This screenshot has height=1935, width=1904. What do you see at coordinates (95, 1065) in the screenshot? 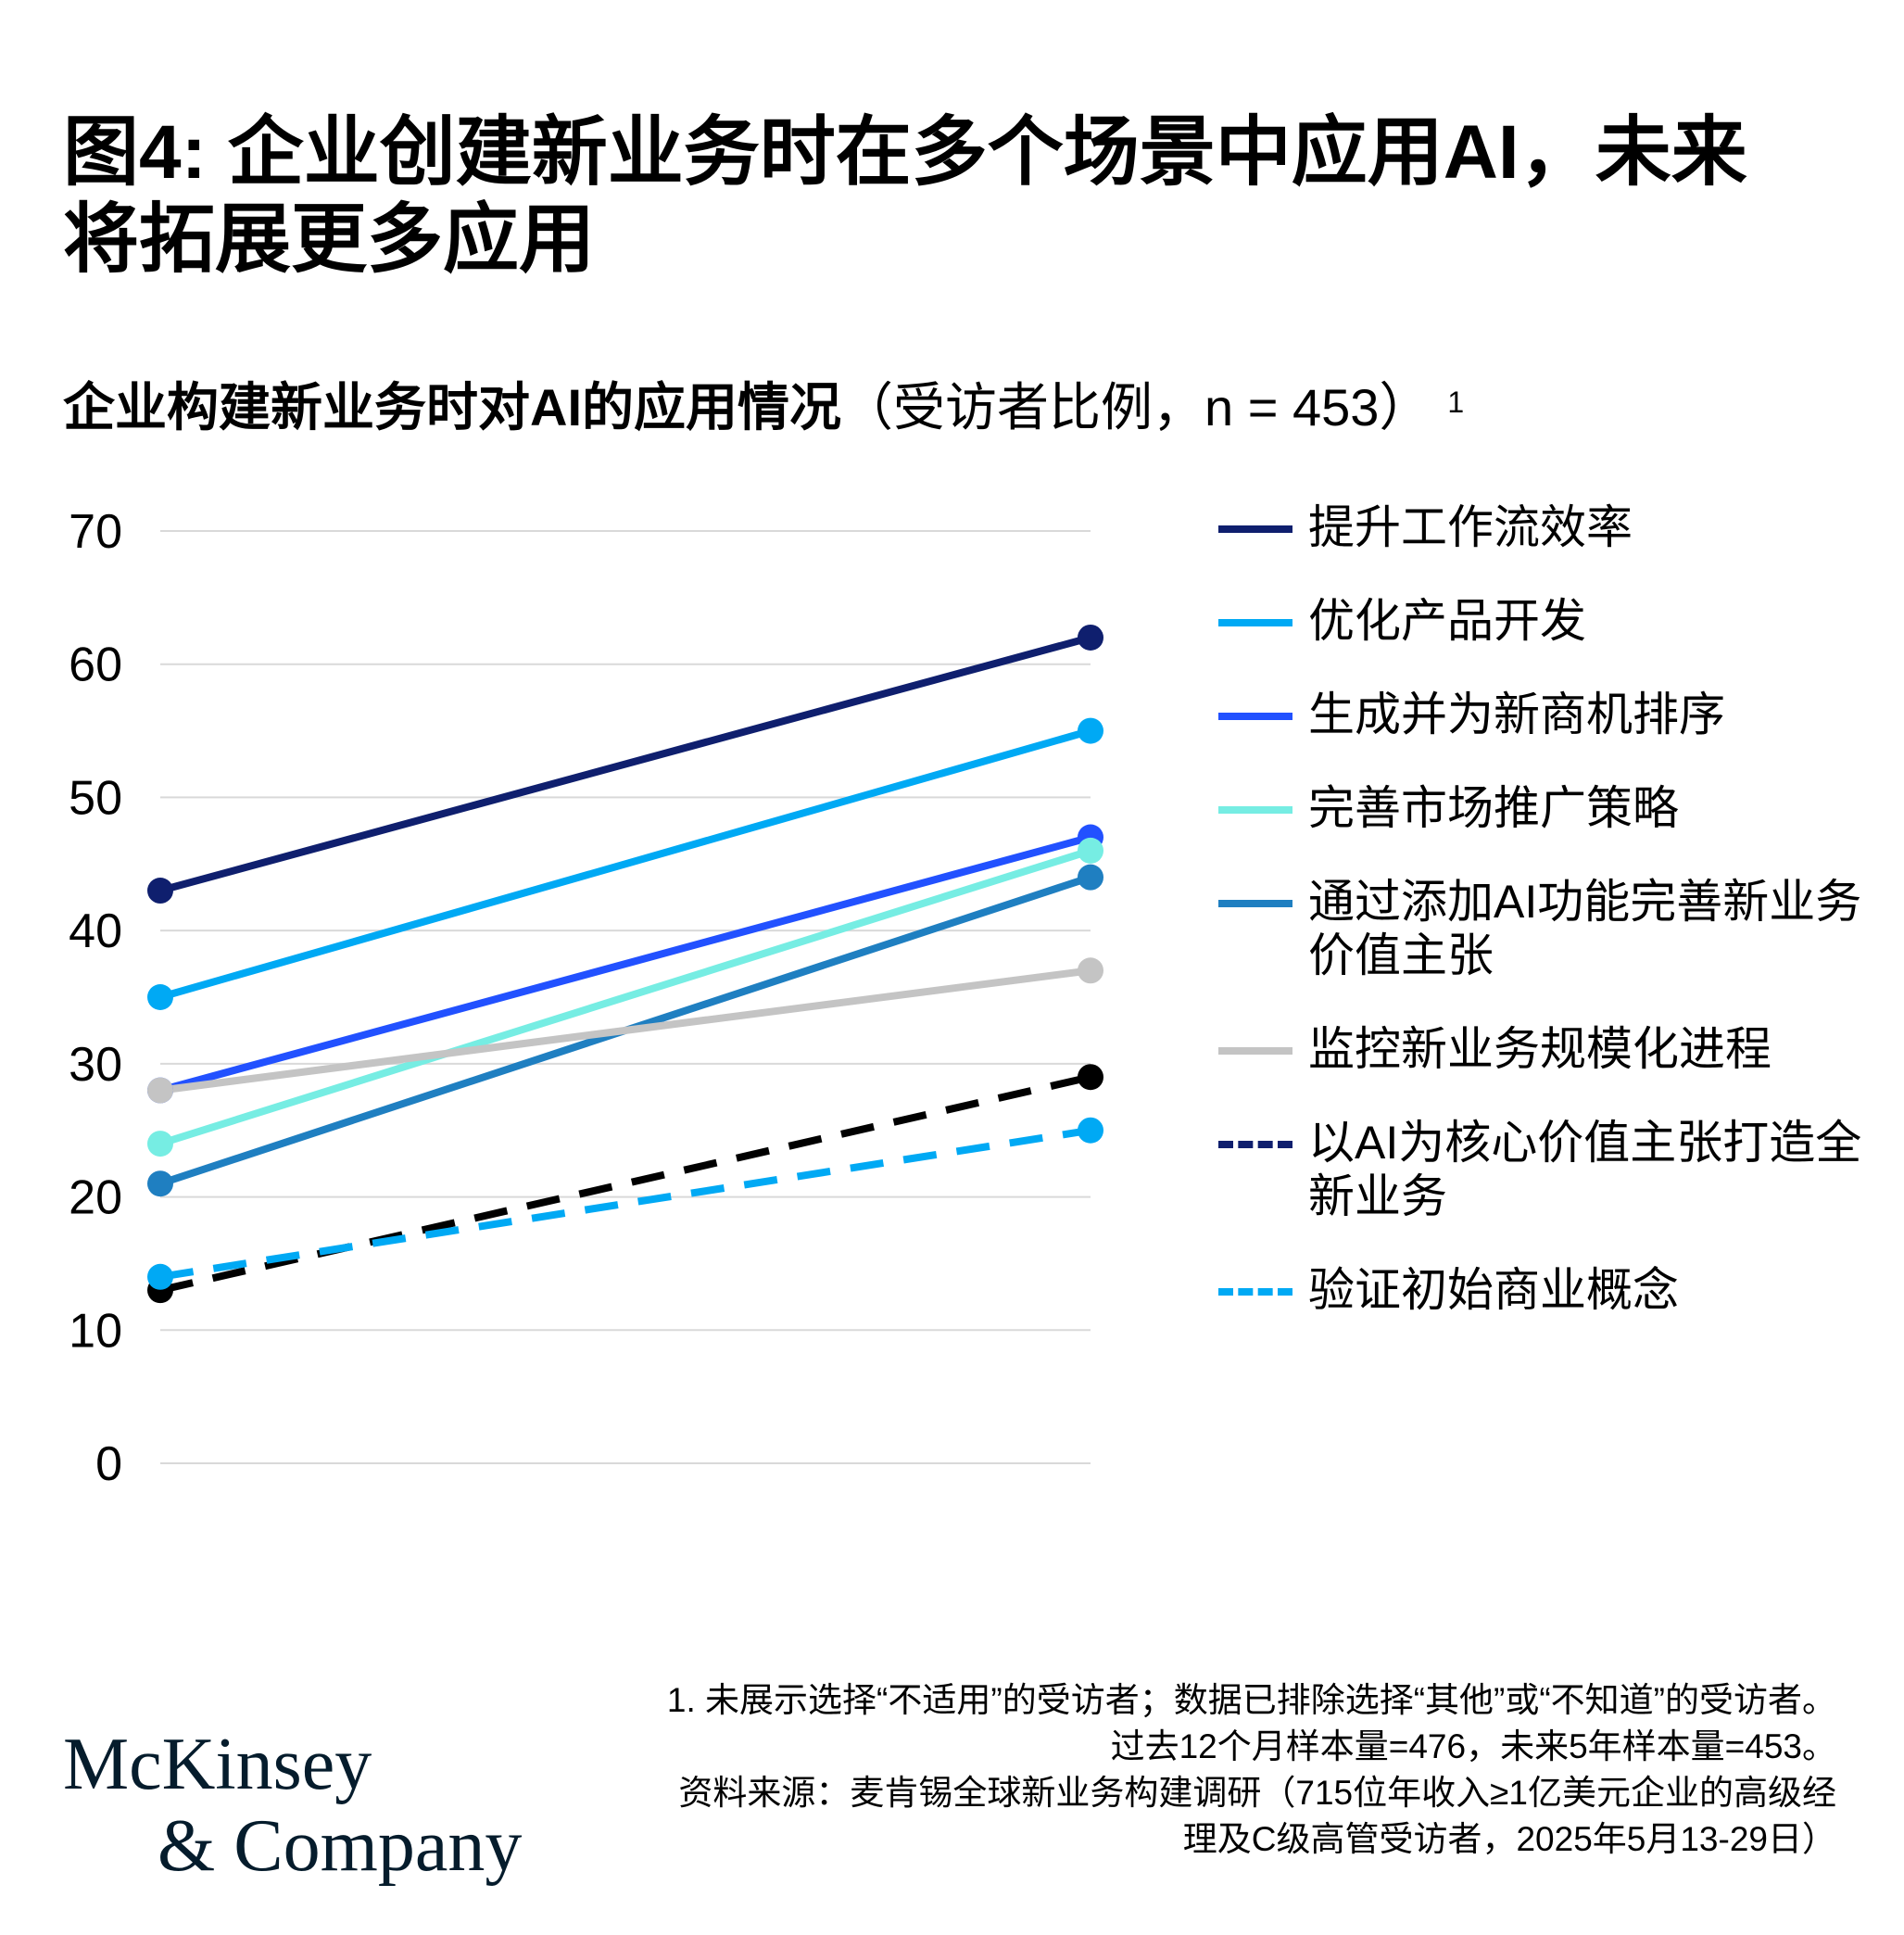
I see `y-tick-label: 30` at bounding box center [95, 1065].